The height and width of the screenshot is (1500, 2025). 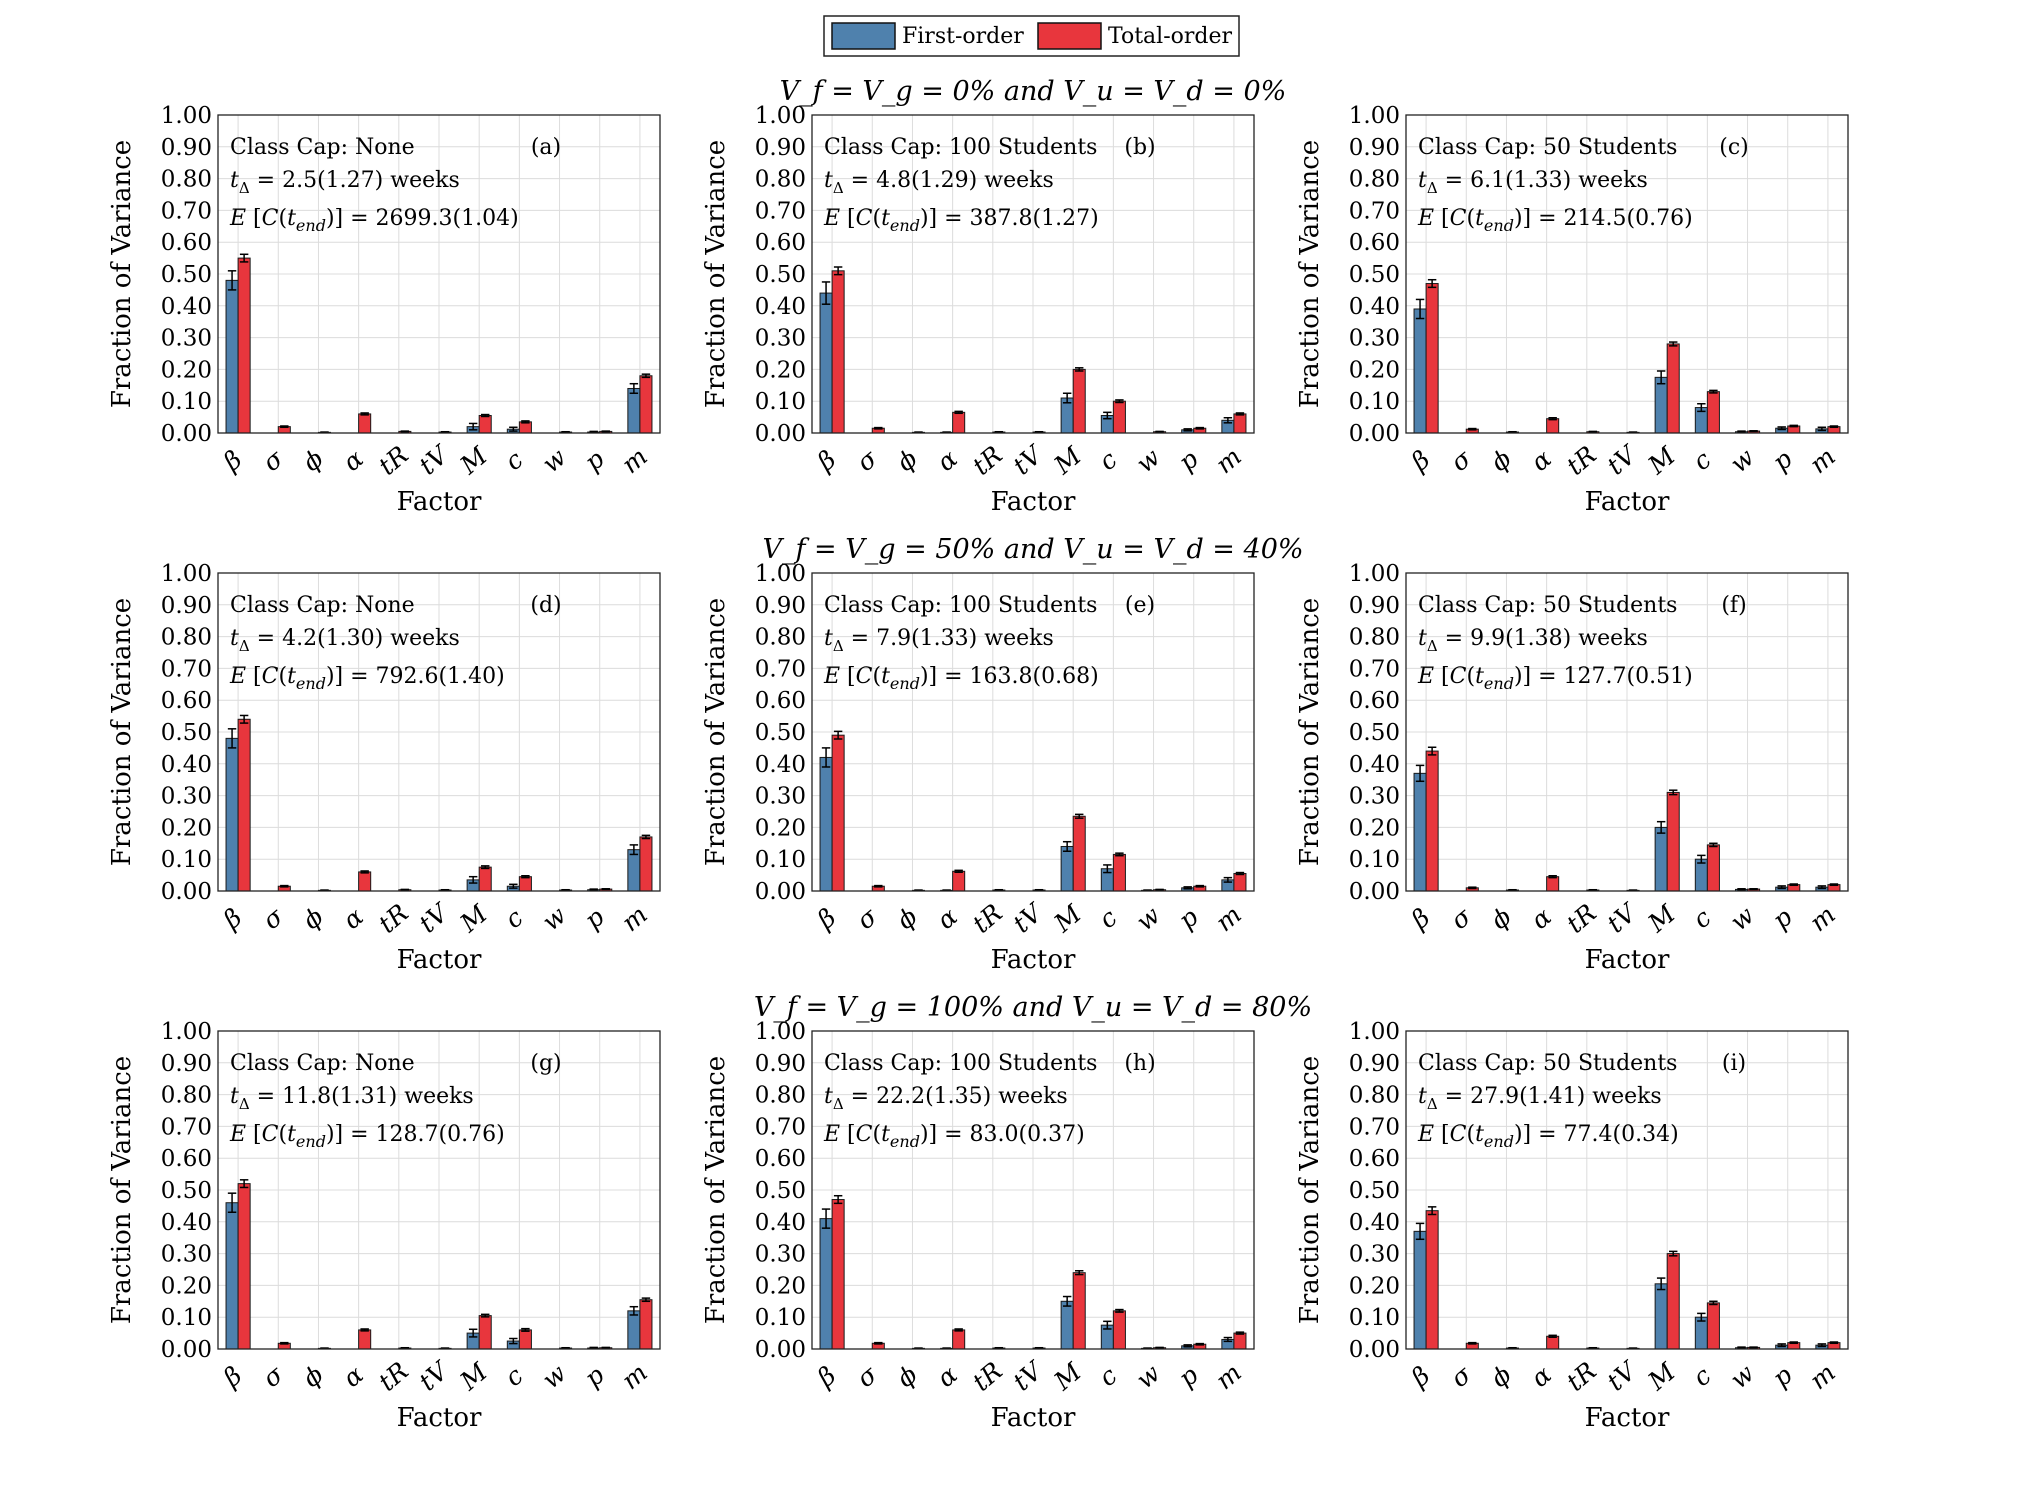 What do you see at coordinates (863, 36) in the screenshot?
I see `legend-swatch-first-order` at bounding box center [863, 36].